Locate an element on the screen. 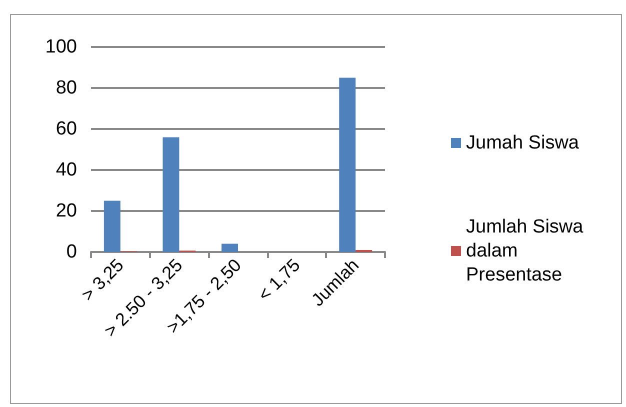 The image size is (626, 407). y-tick-label: 80 is located at coordinates (66, 88).